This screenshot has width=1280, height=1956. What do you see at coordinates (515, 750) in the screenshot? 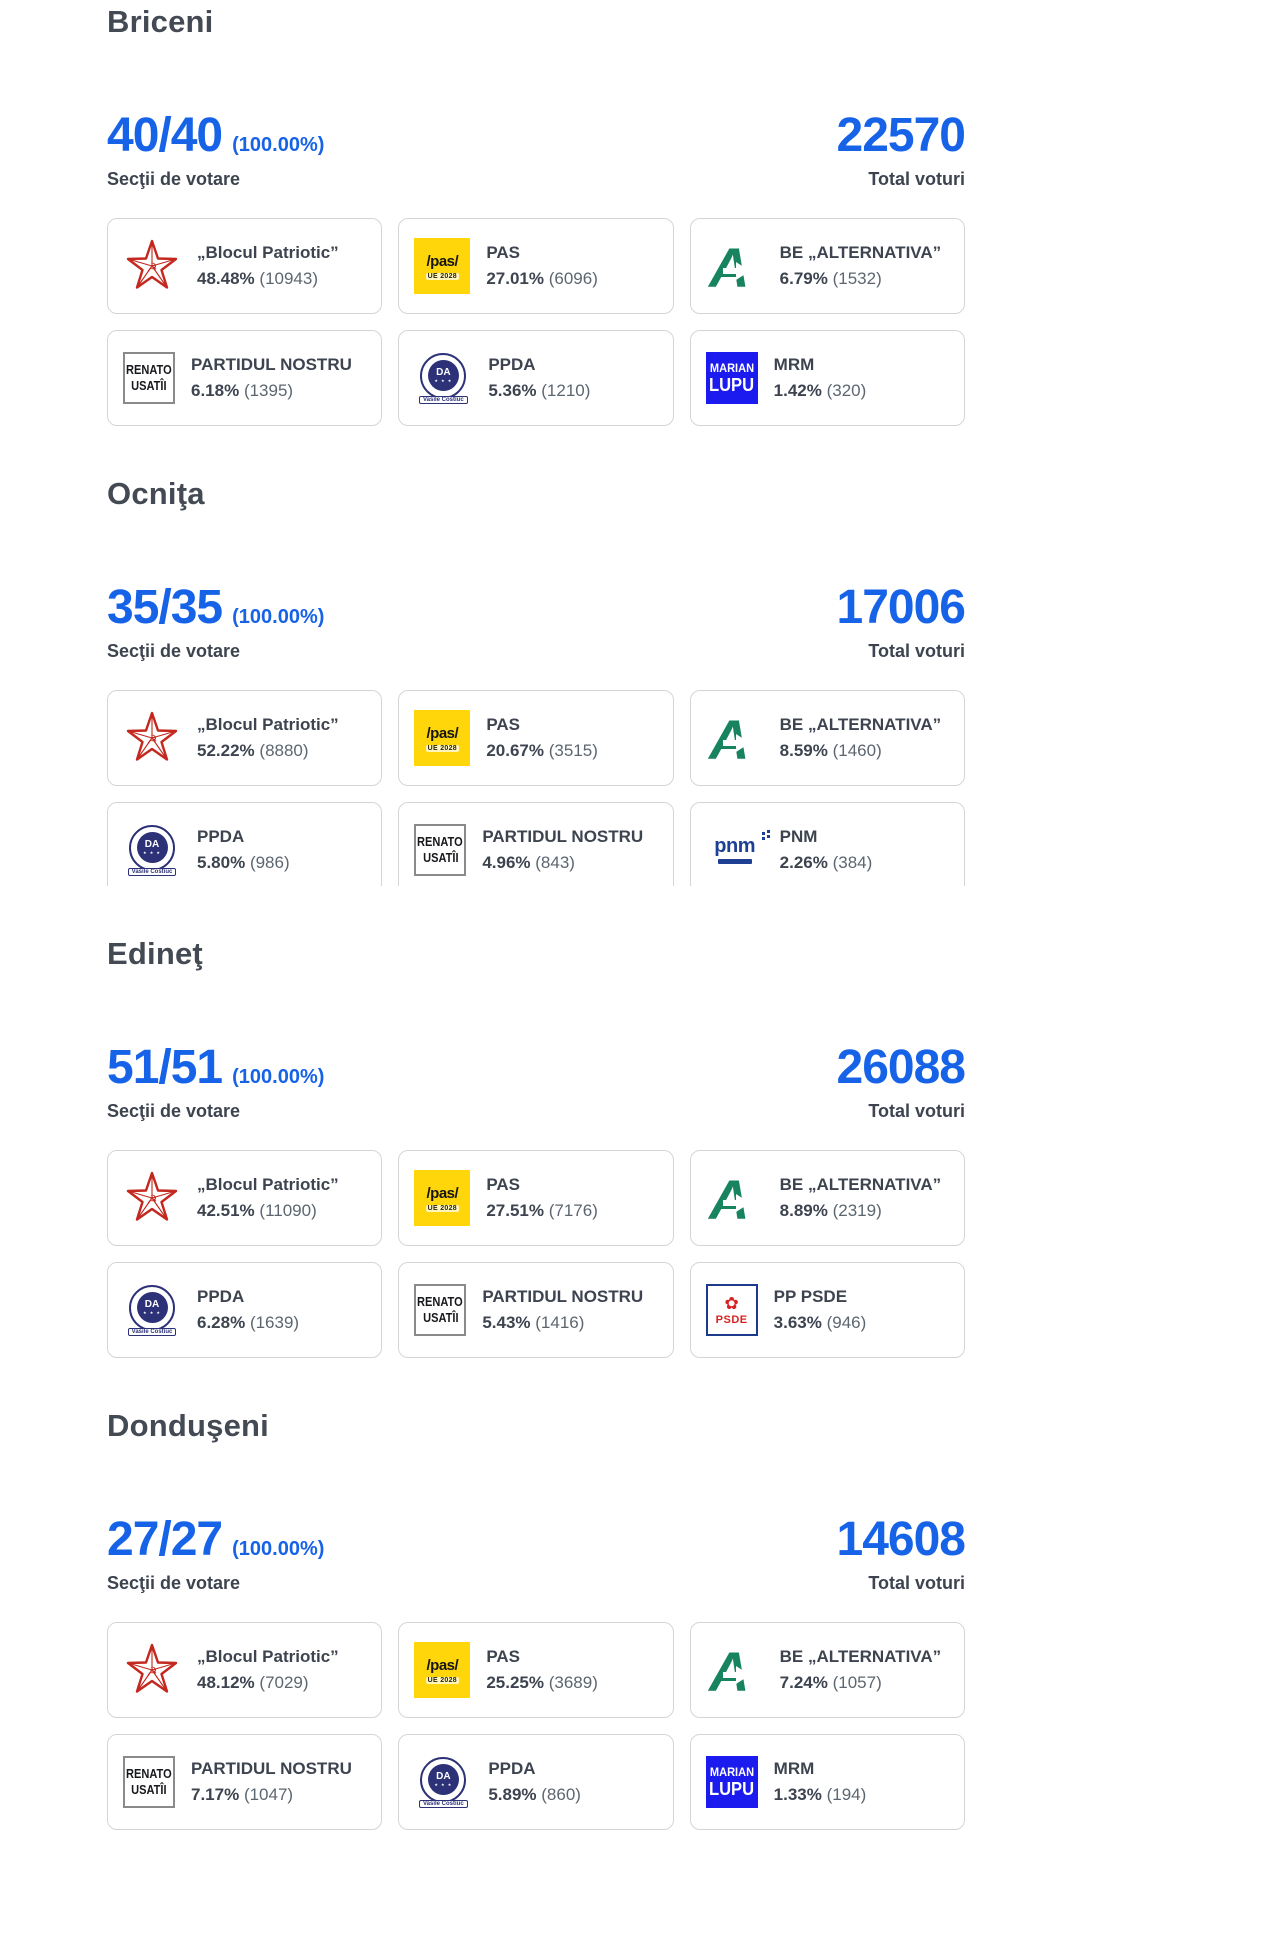
I see `party-percent: 20.67%` at bounding box center [515, 750].